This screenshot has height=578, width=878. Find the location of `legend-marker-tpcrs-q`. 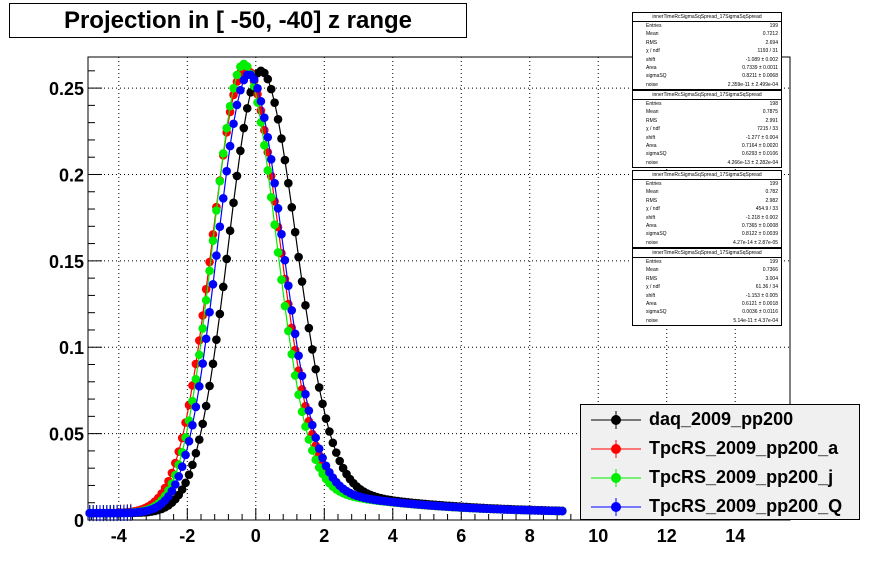

legend-marker-tpcrs-q is located at coordinates (616, 507).